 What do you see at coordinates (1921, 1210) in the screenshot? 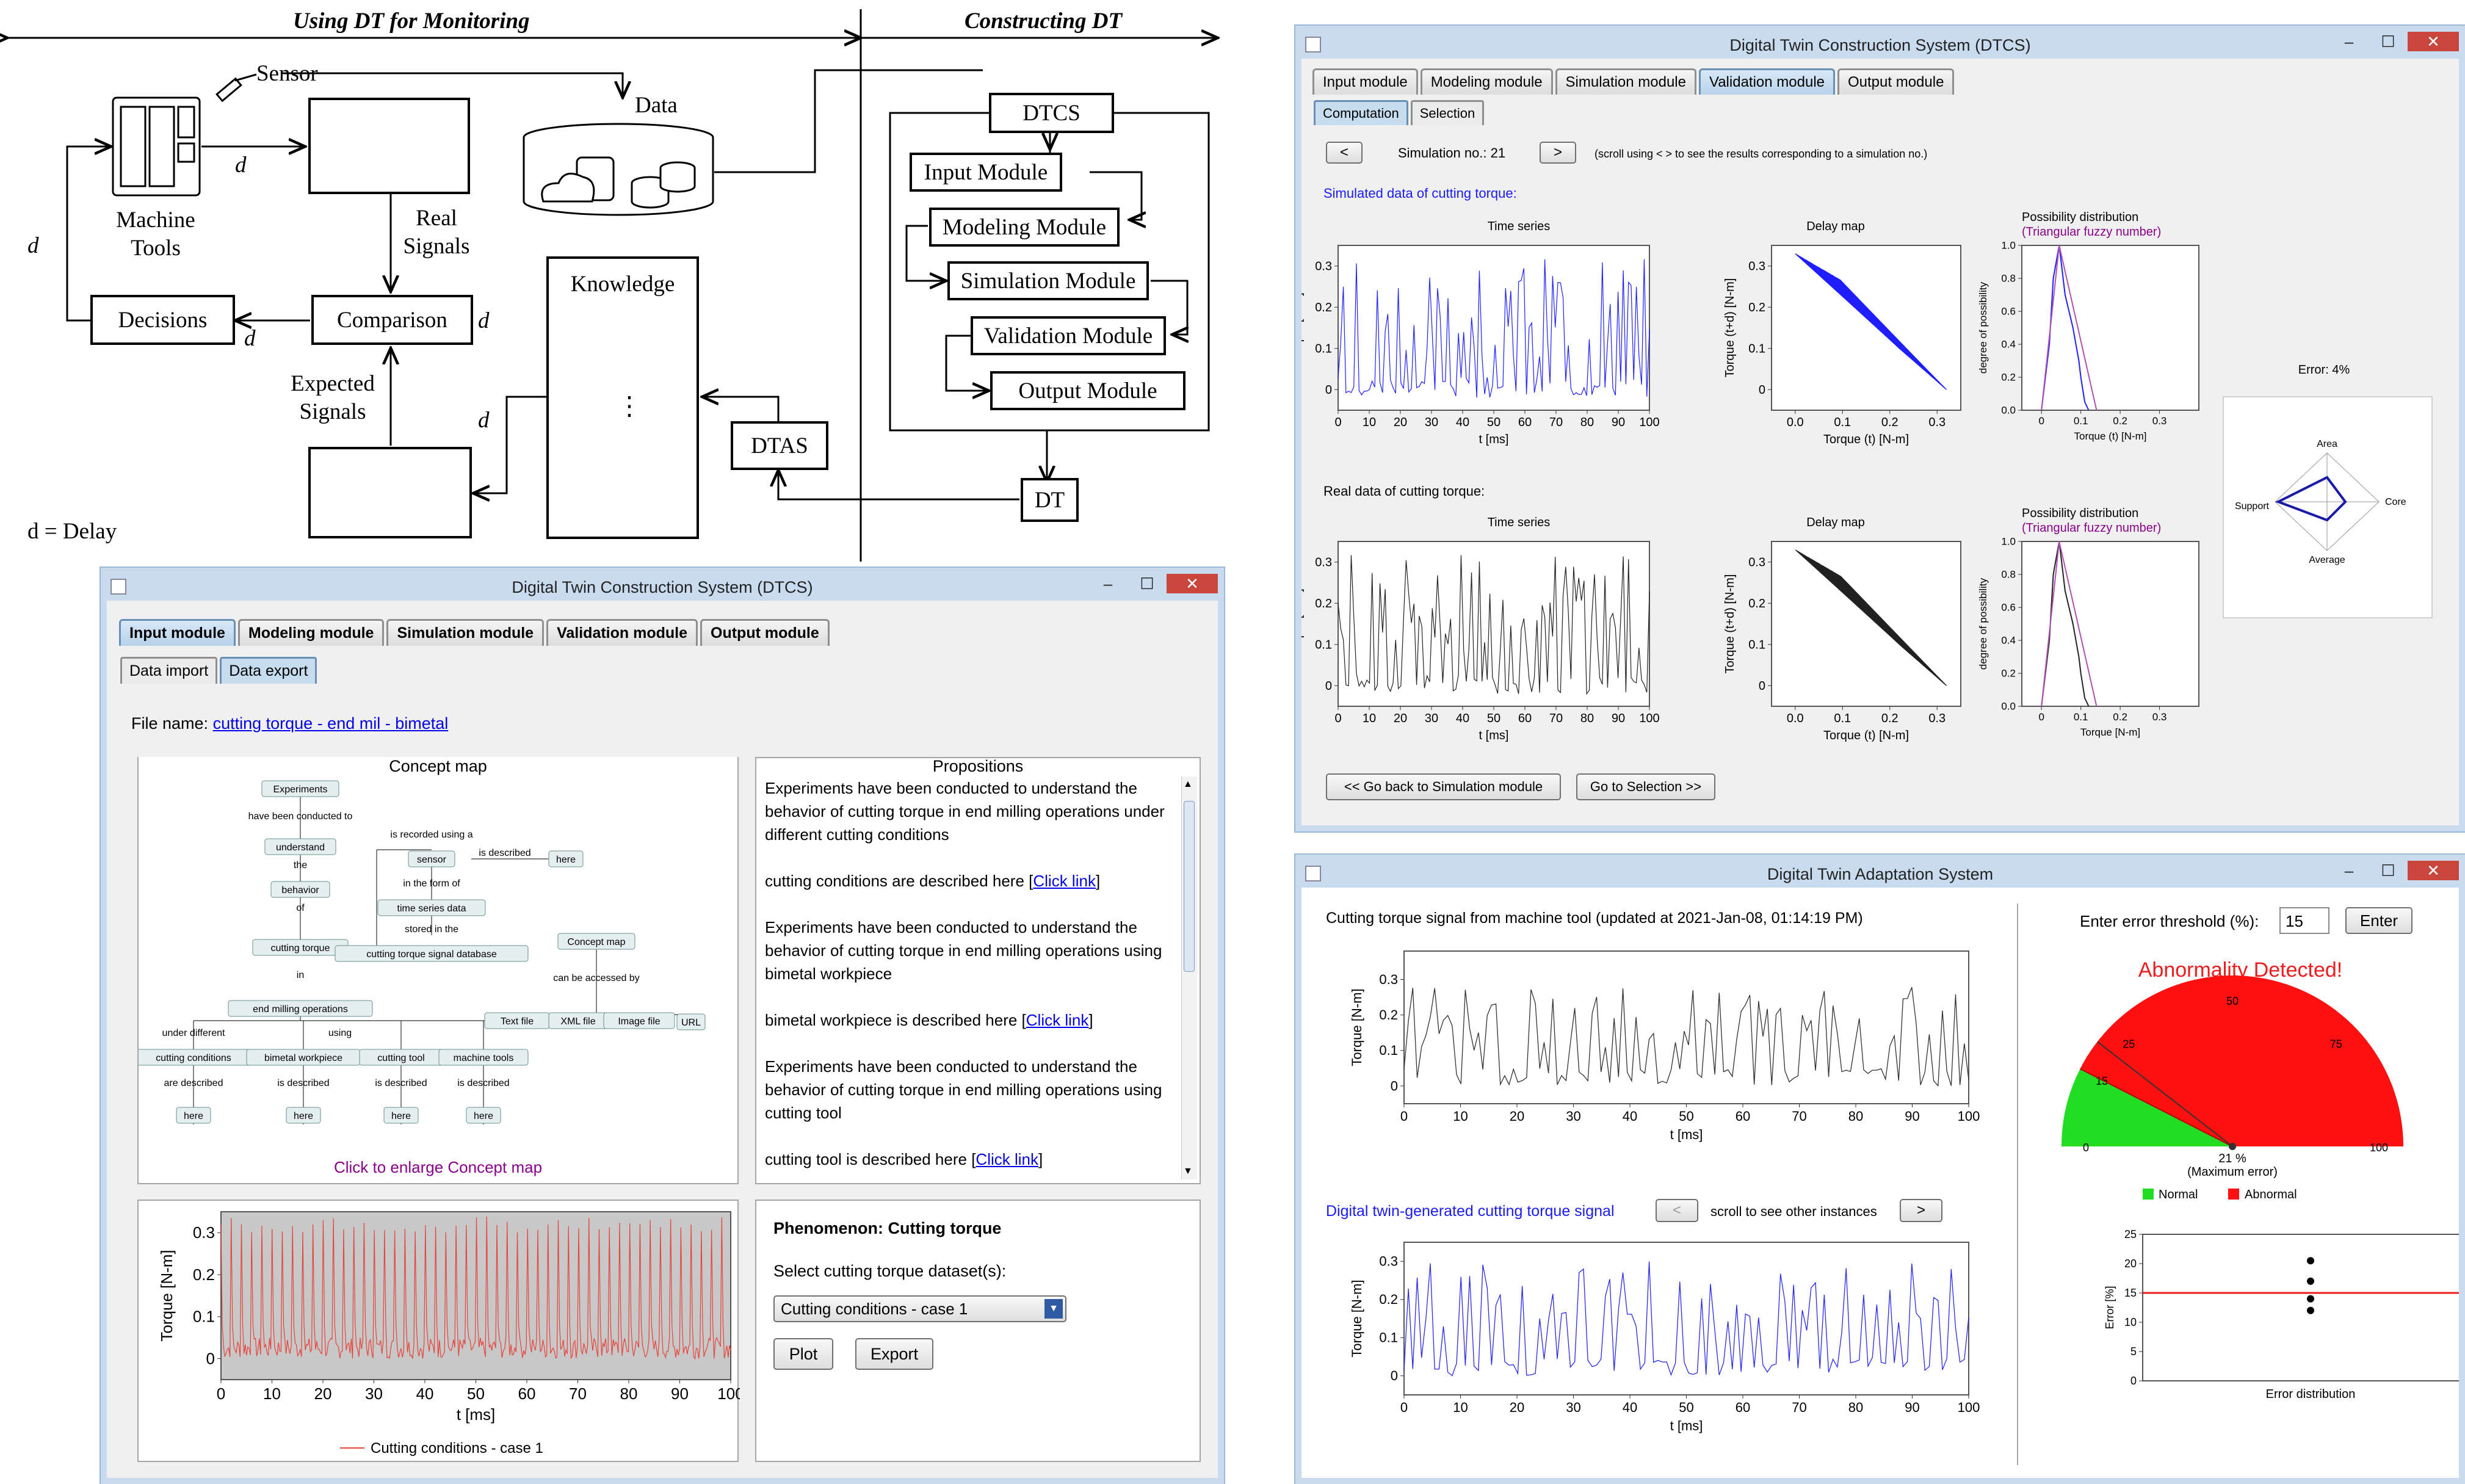
I see `next-instance-button: >` at bounding box center [1921, 1210].